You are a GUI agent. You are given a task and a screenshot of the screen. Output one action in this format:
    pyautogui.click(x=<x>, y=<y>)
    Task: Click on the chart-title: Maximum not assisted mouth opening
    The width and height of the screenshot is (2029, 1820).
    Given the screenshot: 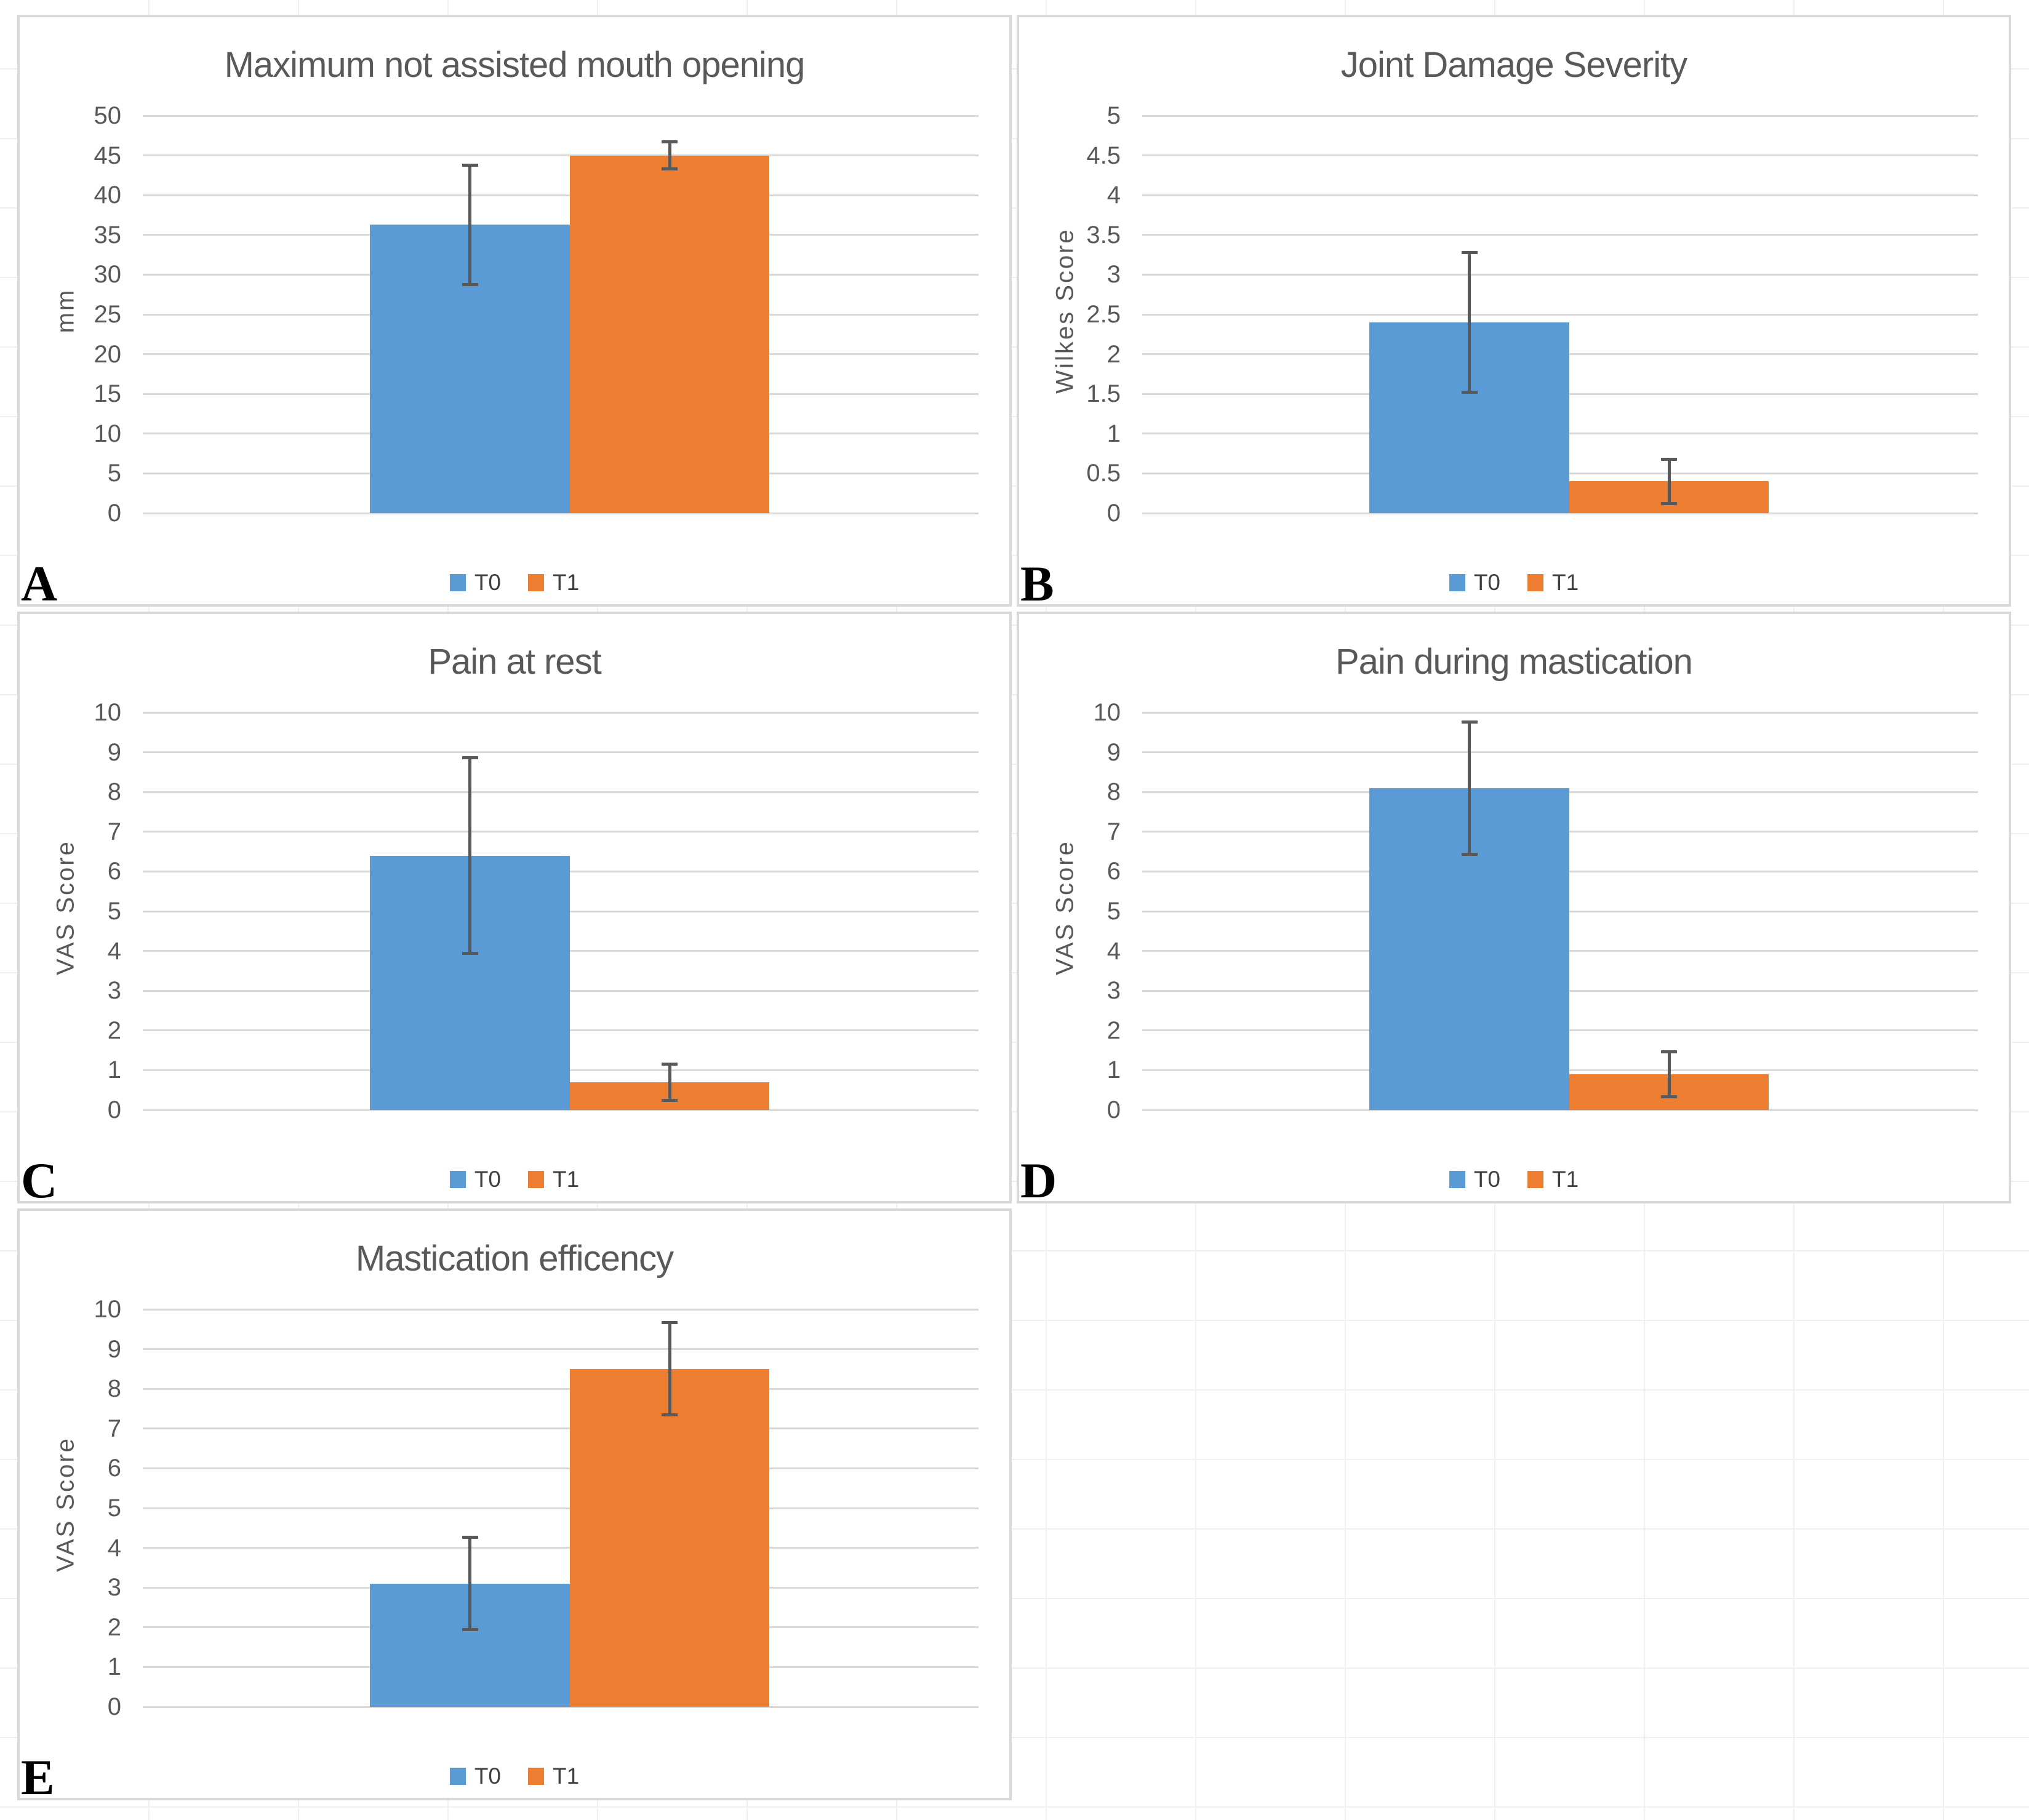 What is the action you would take?
    pyautogui.click(x=515, y=65)
    